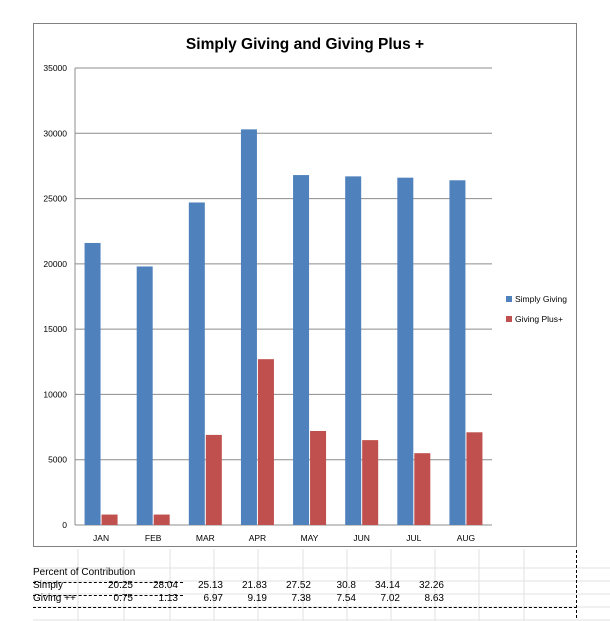 Image resolution: width=610 pixels, height=621 pixels. What do you see at coordinates (213, 598) in the screenshot?
I see `table-cell: 6.97` at bounding box center [213, 598].